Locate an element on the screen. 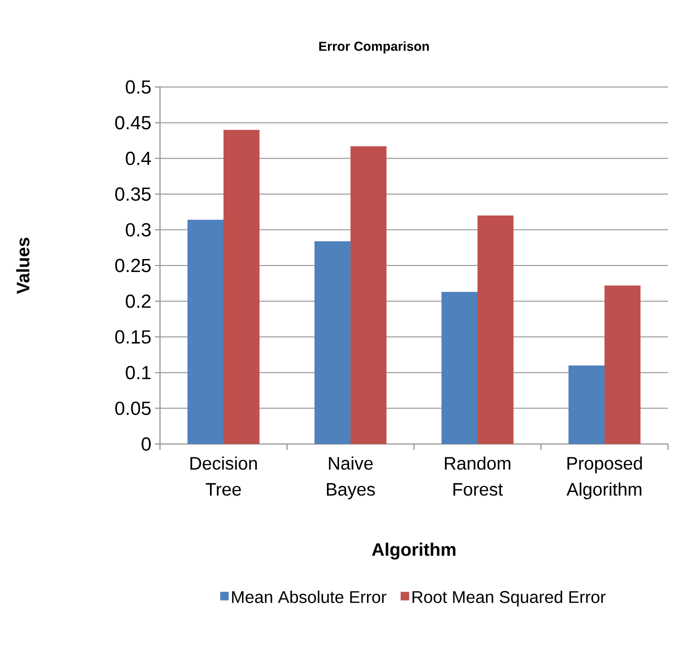 The height and width of the screenshot is (660, 676). y-tick-label: 0.4 is located at coordinates (138, 159).